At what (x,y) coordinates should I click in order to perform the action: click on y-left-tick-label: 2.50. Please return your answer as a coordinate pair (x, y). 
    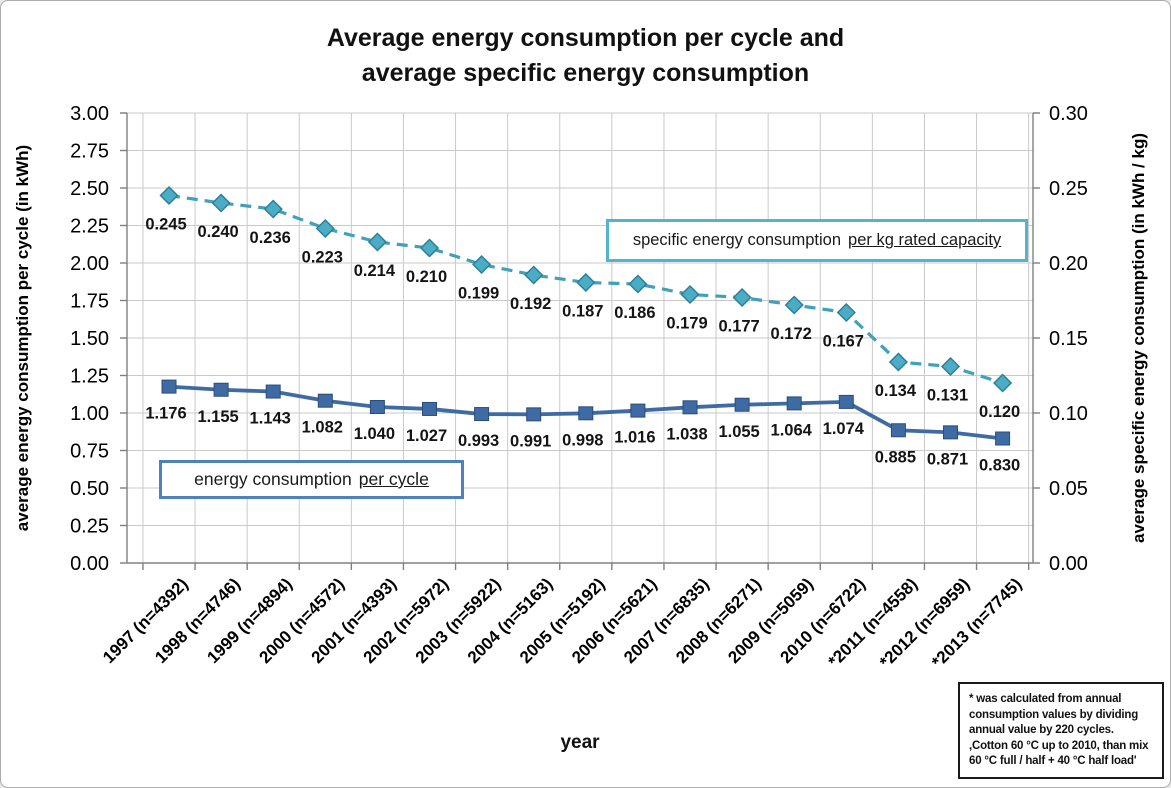
    Looking at the image, I should click on (89, 189).